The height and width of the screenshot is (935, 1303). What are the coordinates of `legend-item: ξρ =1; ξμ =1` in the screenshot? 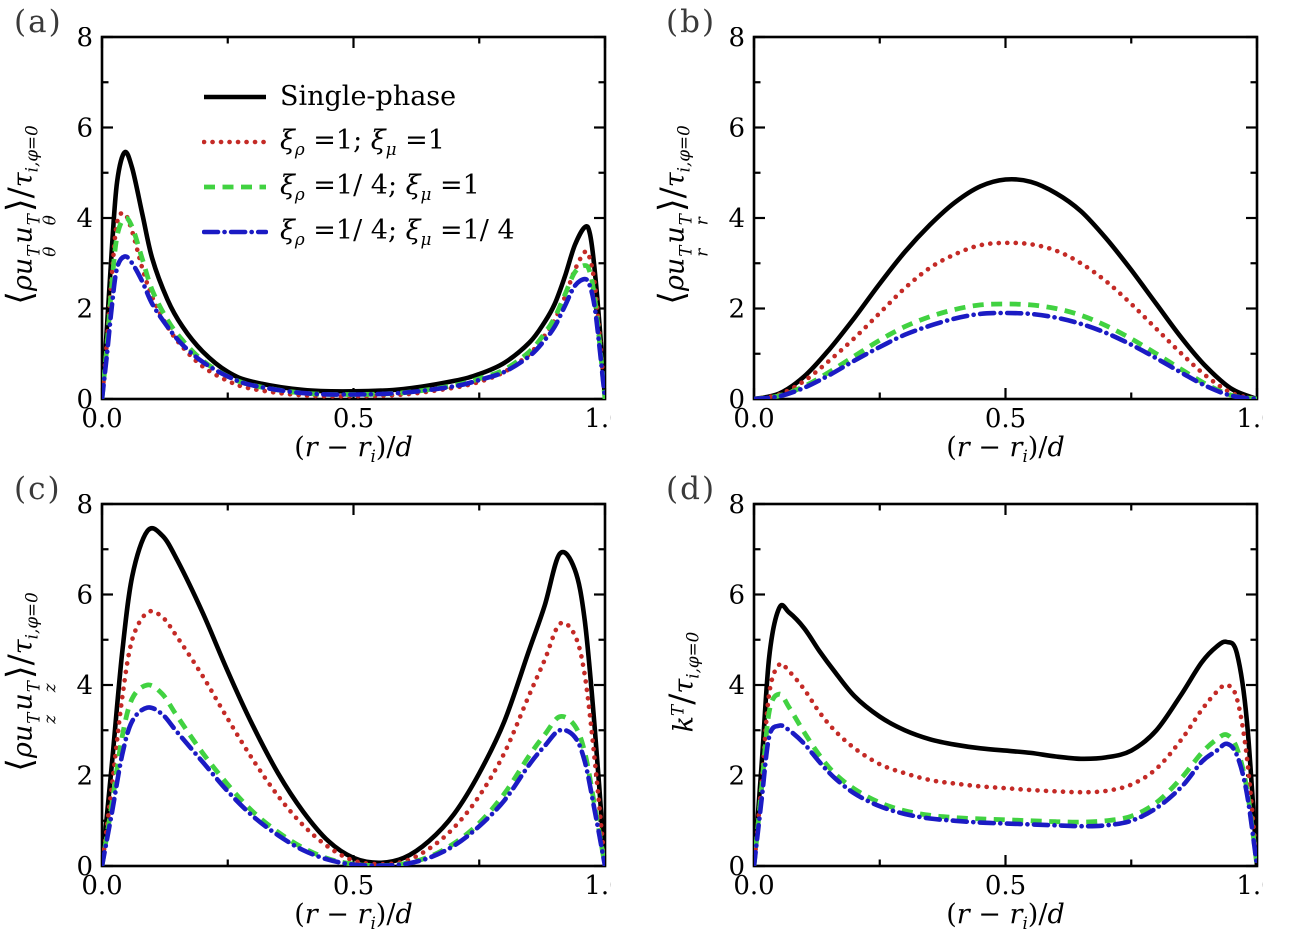 It's located at (358, 141).